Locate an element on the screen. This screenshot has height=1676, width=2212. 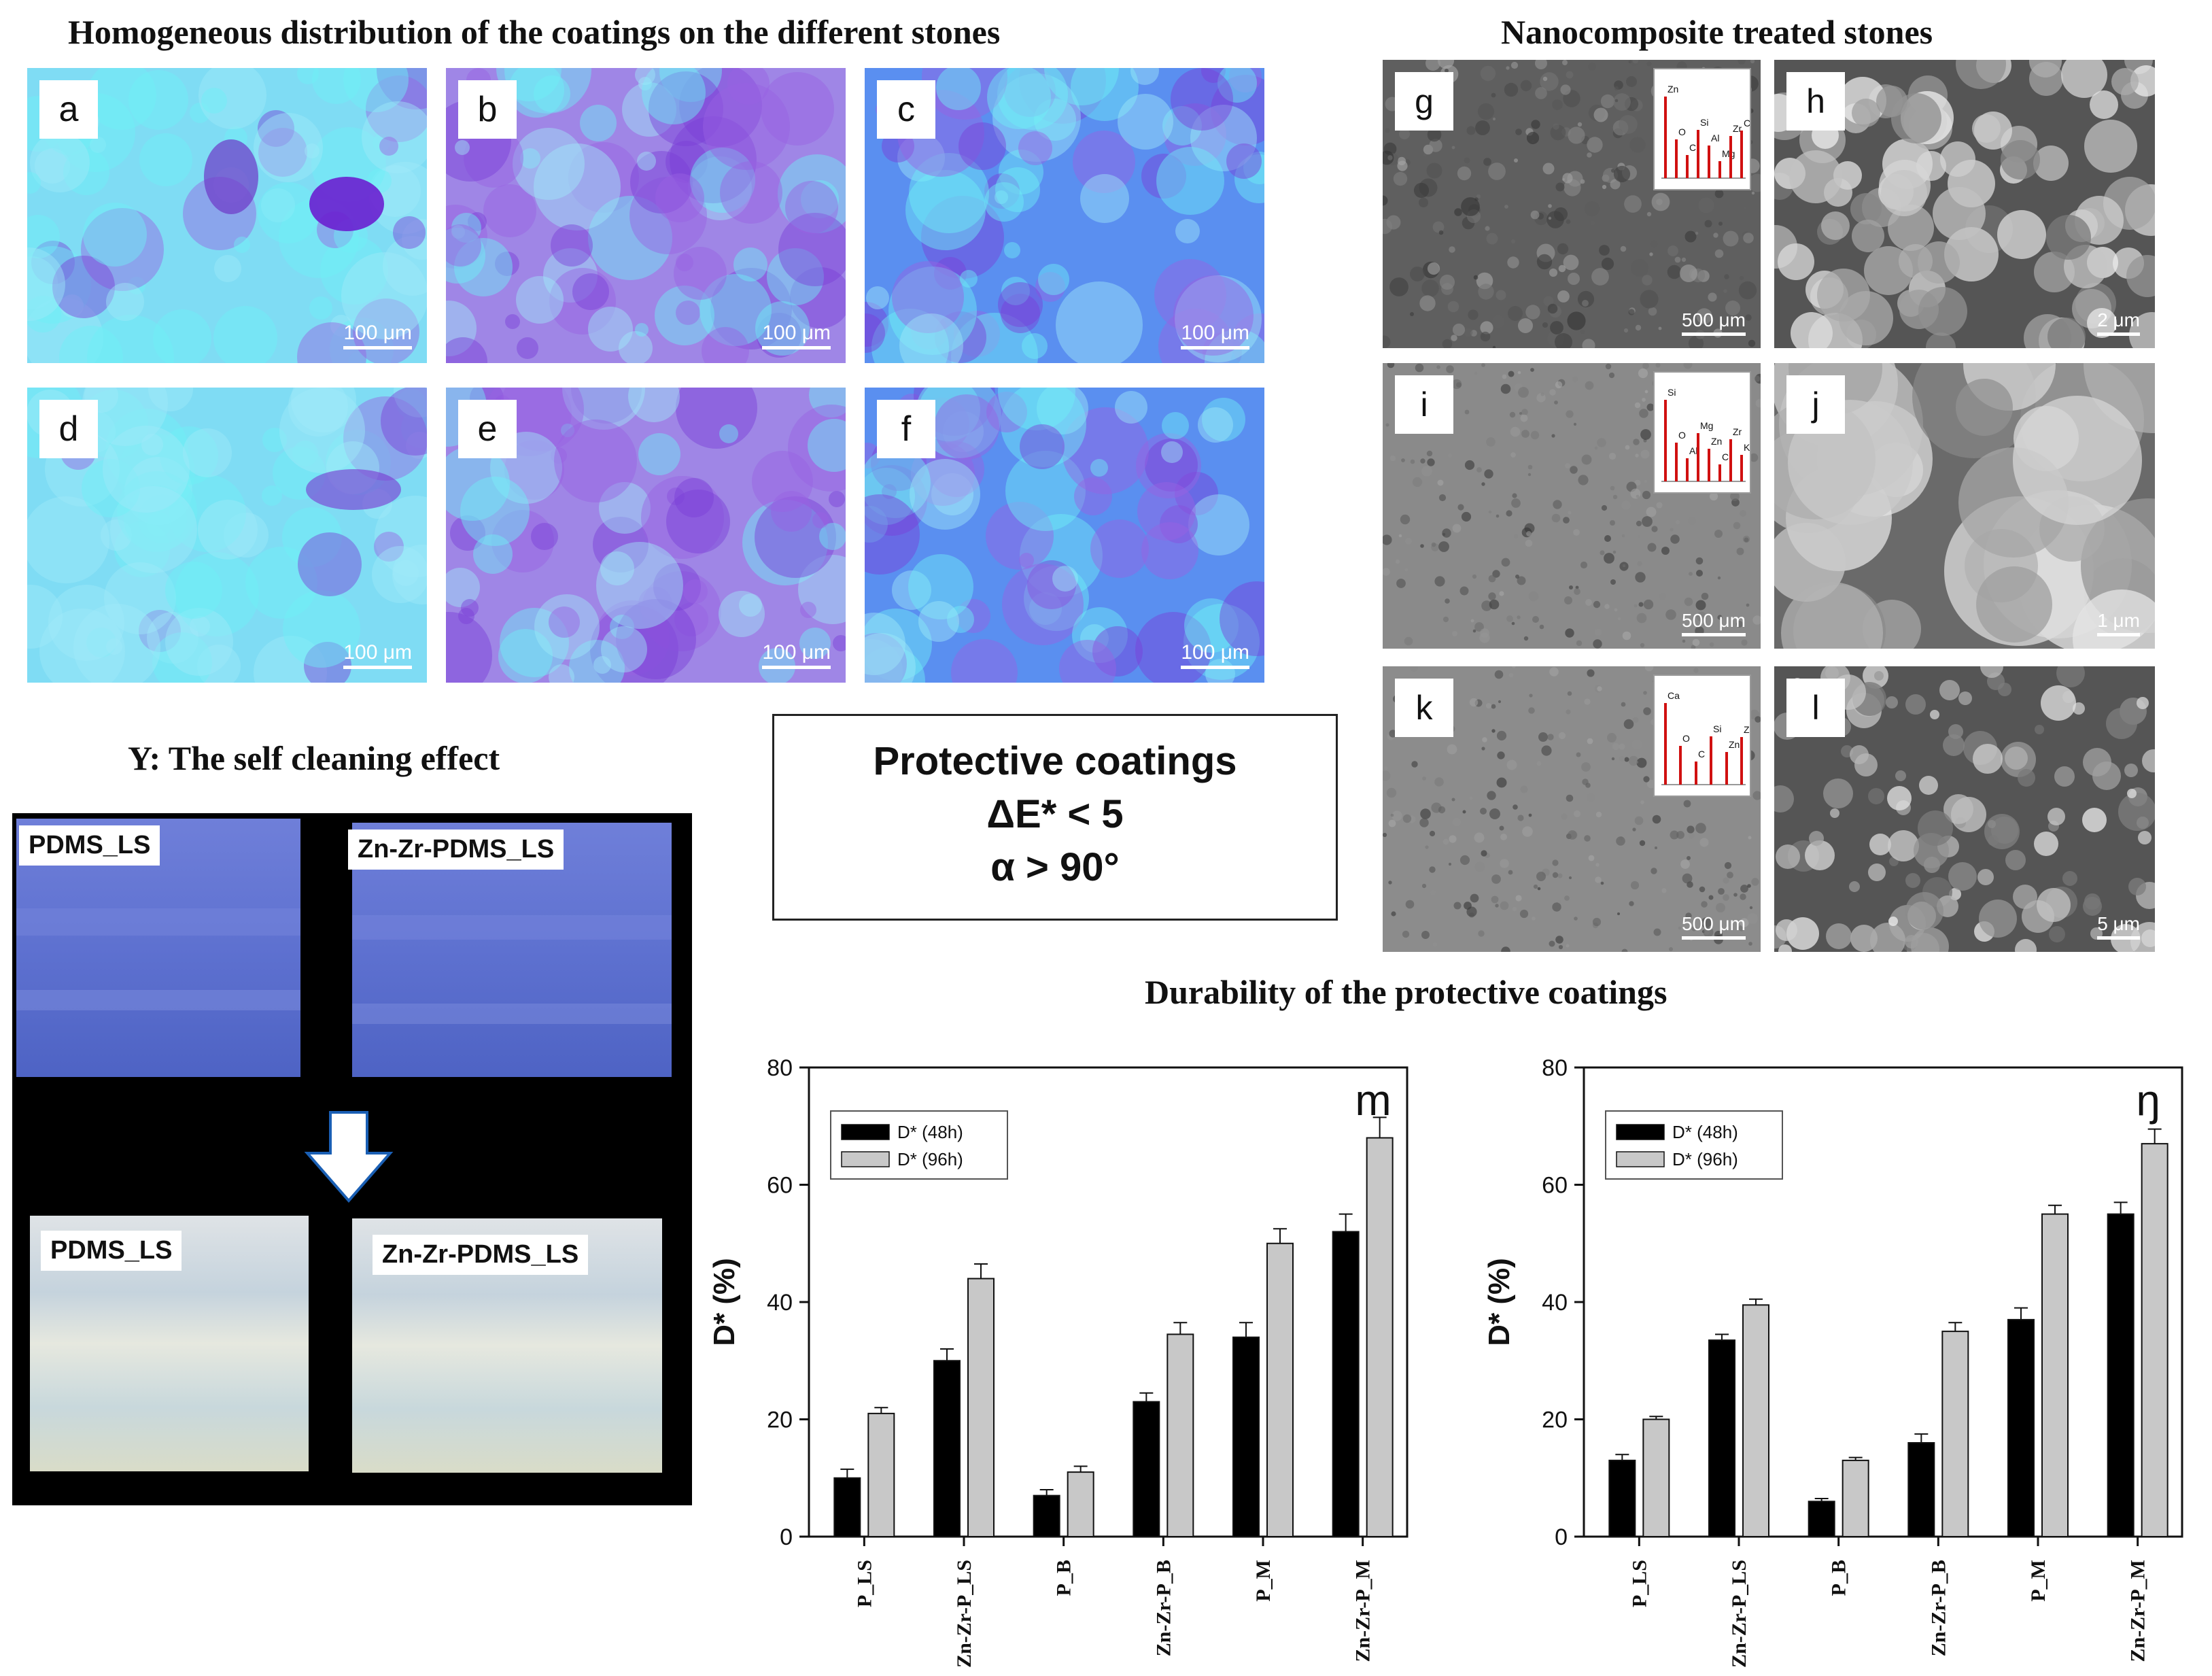
panel-letter: m is located at coordinates (1373, 1101).